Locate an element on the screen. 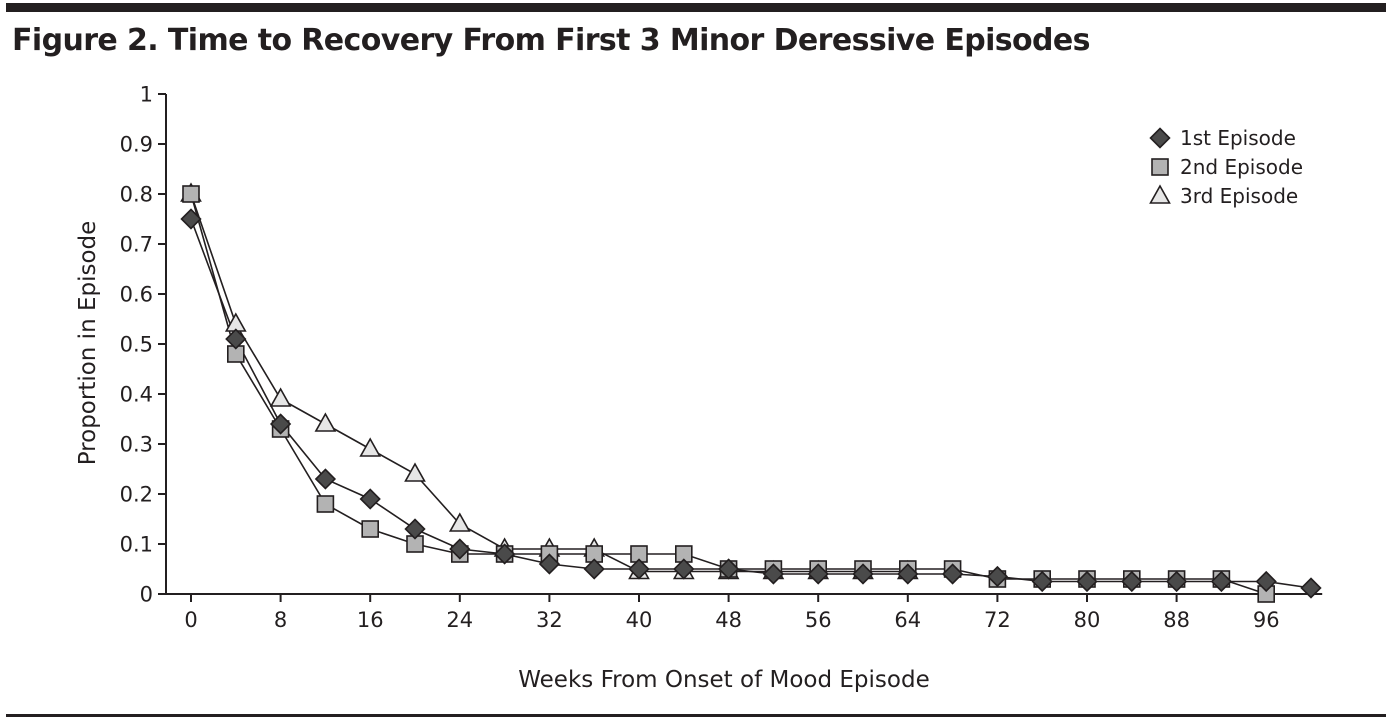  y-tick-label: 0.5 is located at coordinates (136, 345).